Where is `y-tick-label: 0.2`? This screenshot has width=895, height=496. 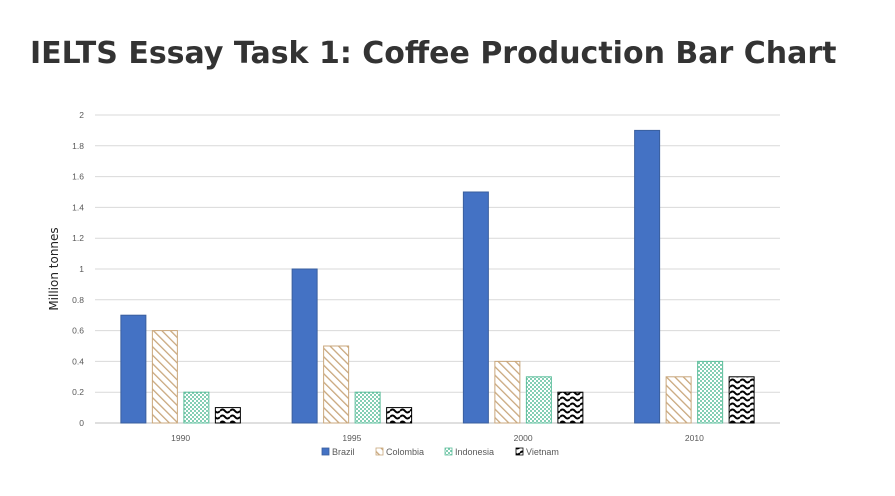
y-tick-label: 0.2 is located at coordinates (78, 392).